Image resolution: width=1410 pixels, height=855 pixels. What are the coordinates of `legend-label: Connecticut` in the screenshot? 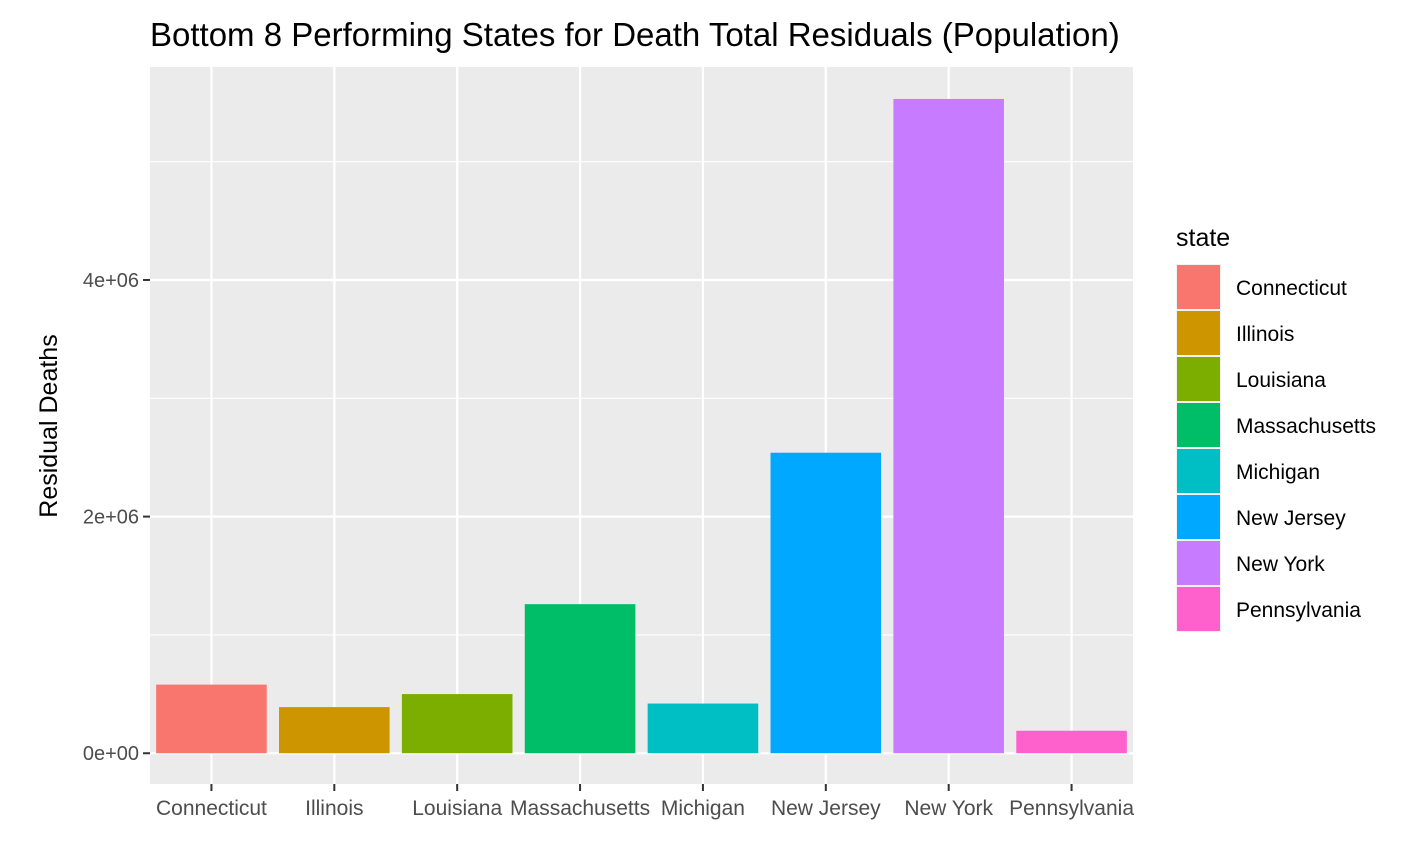 It's located at (1291, 288).